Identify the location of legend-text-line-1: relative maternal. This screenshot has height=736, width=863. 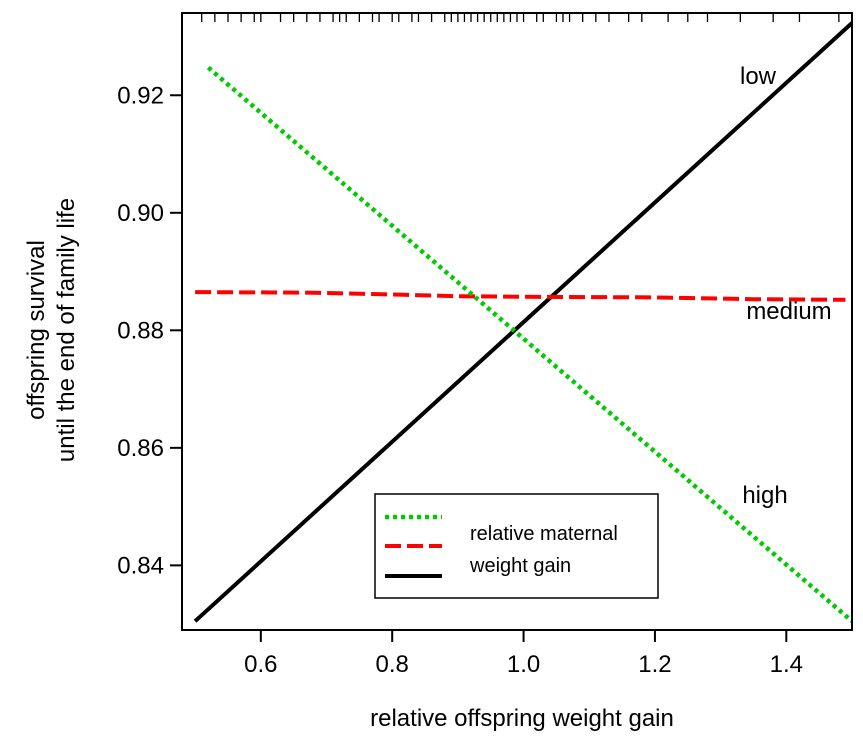
(544, 534).